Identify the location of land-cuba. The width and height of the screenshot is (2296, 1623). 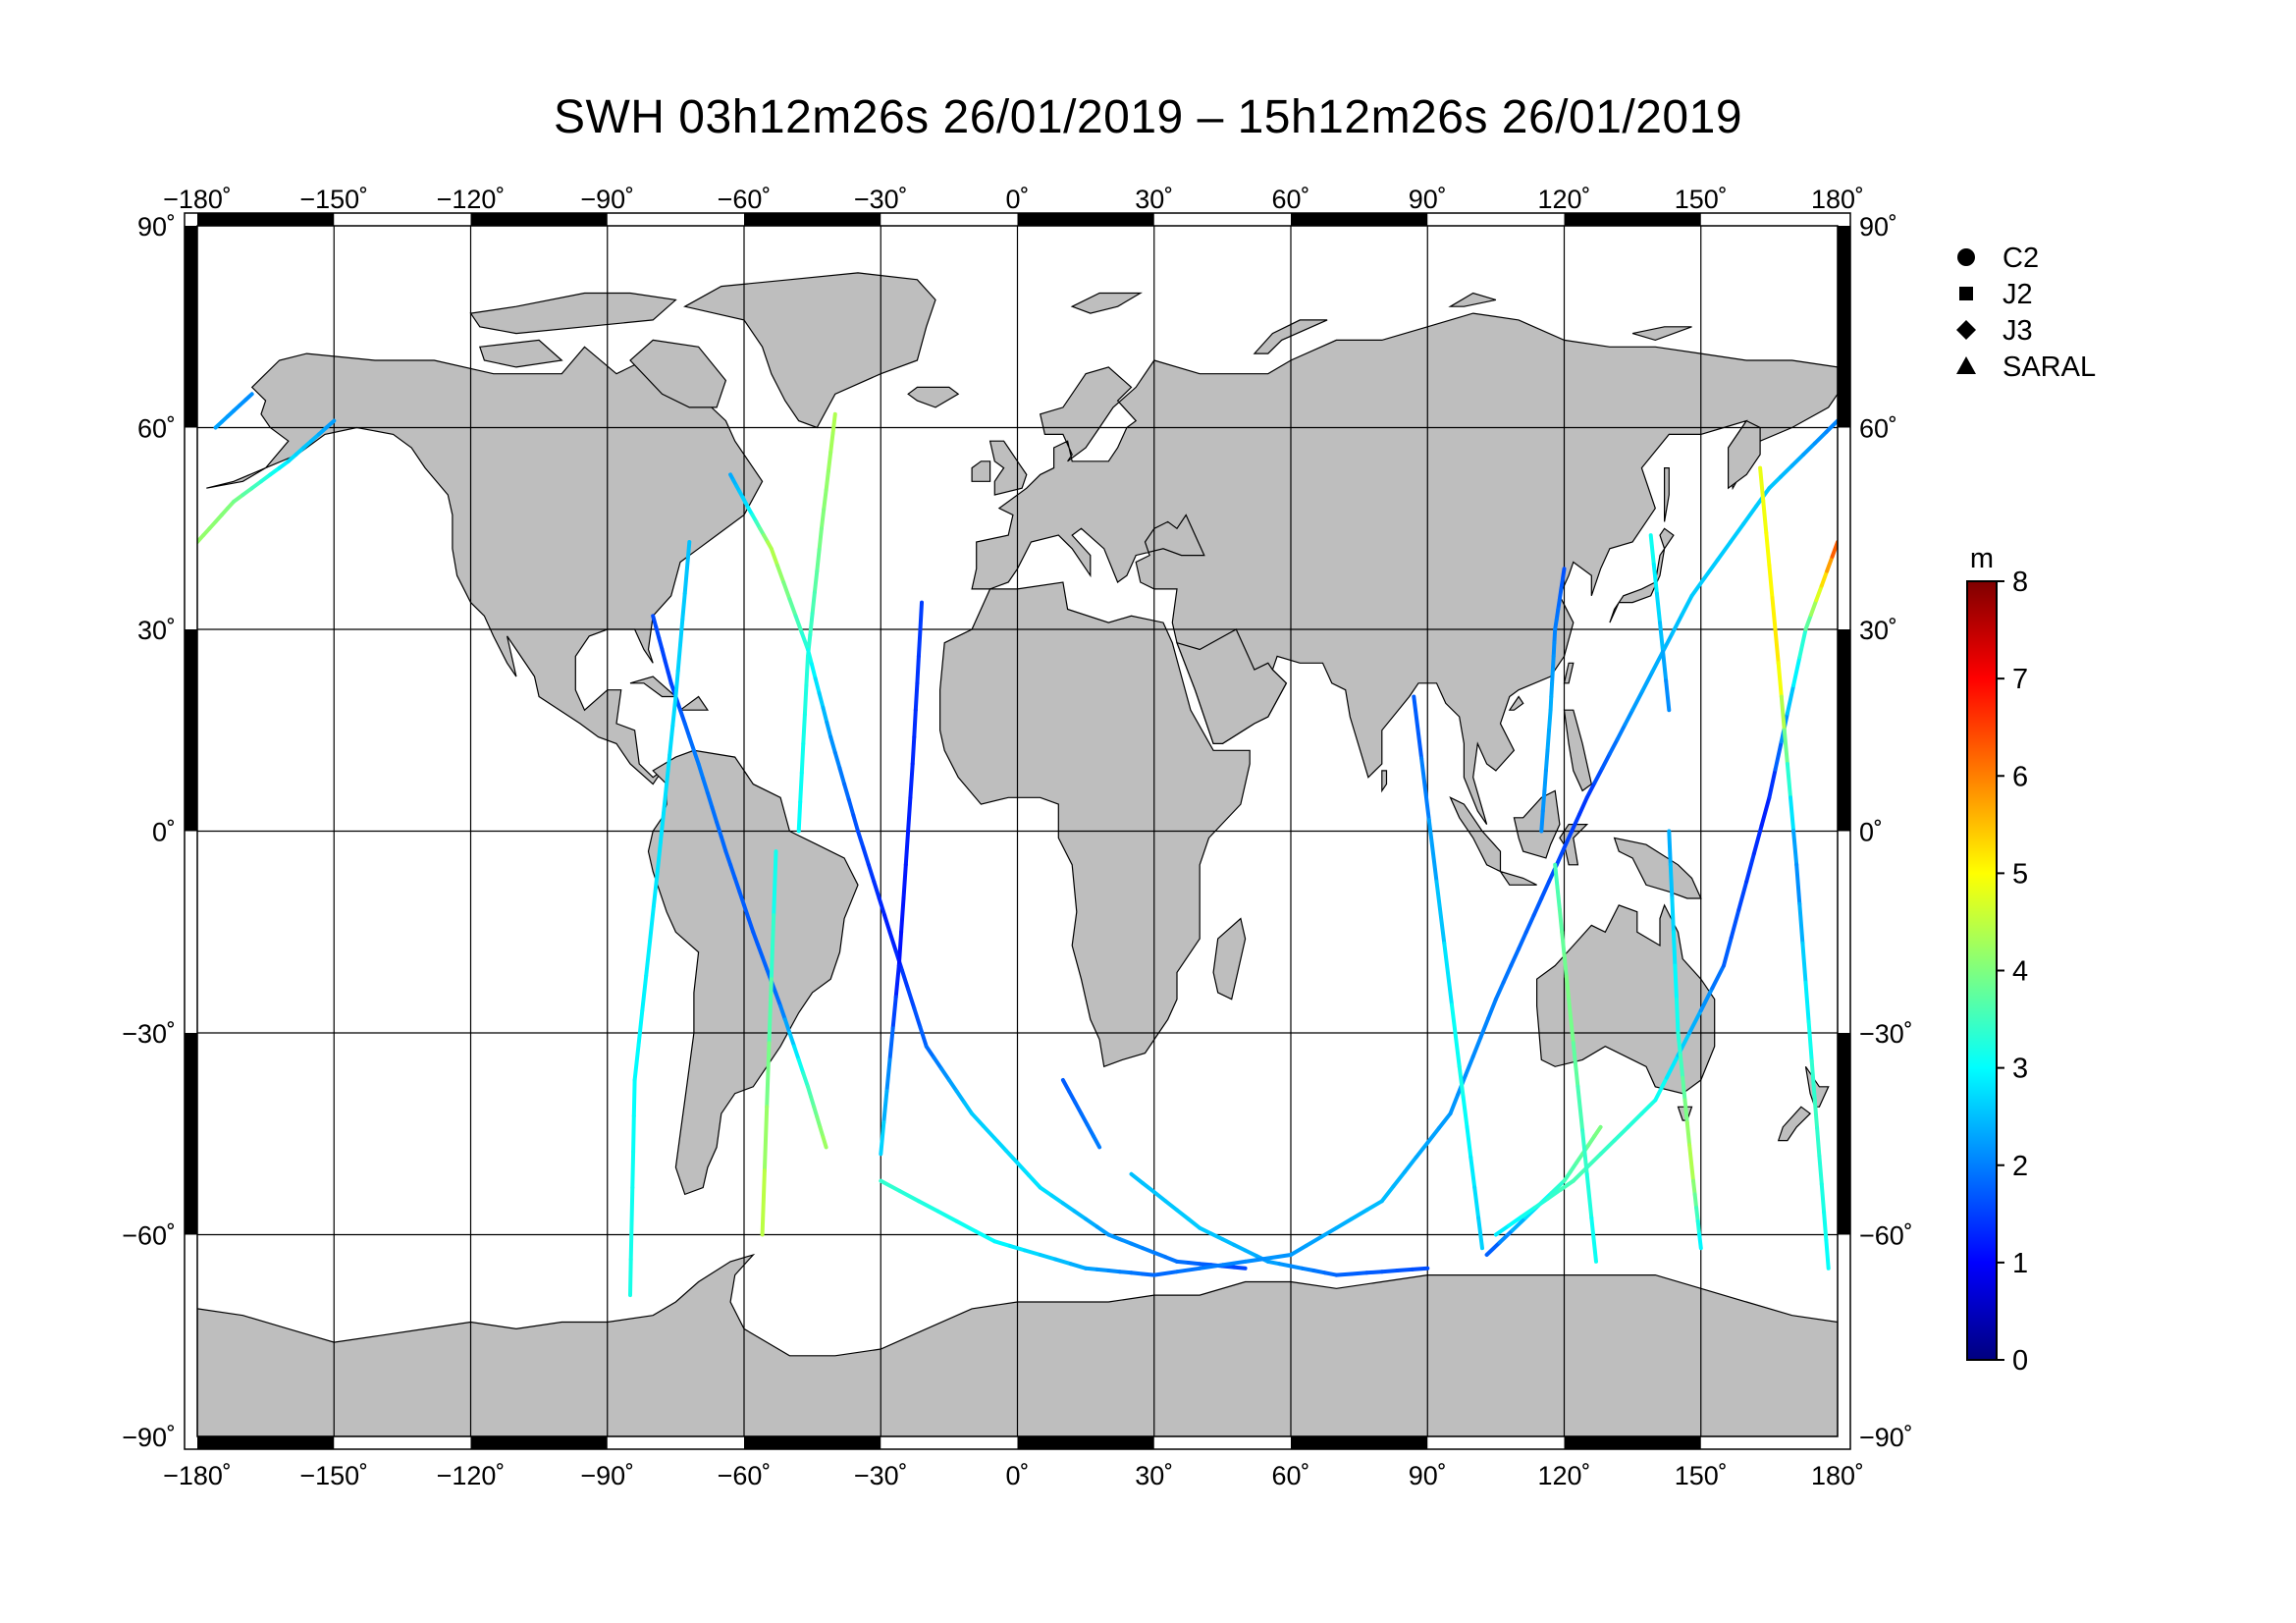
(653, 687).